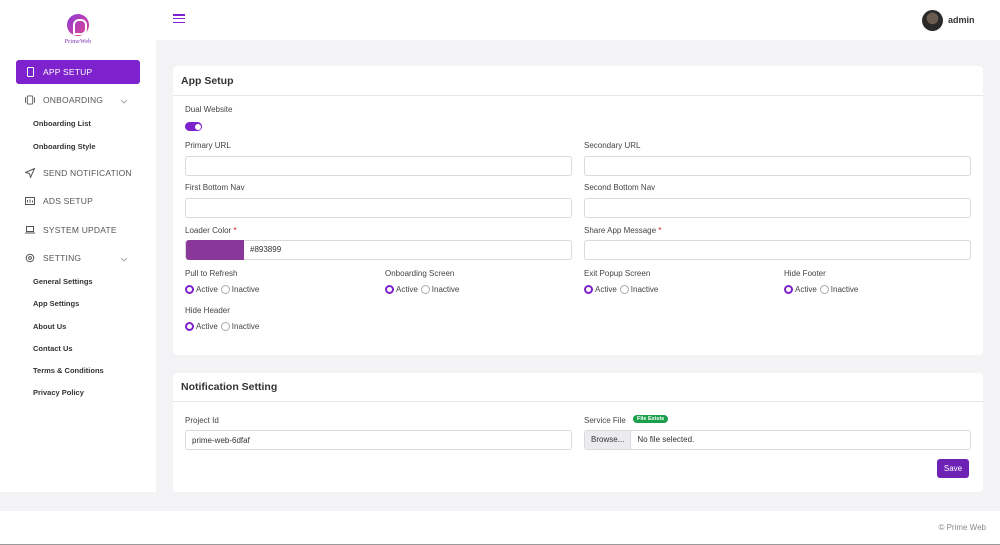 The image size is (1000, 545). I want to click on card-title: Notification Setting, so click(229, 387).